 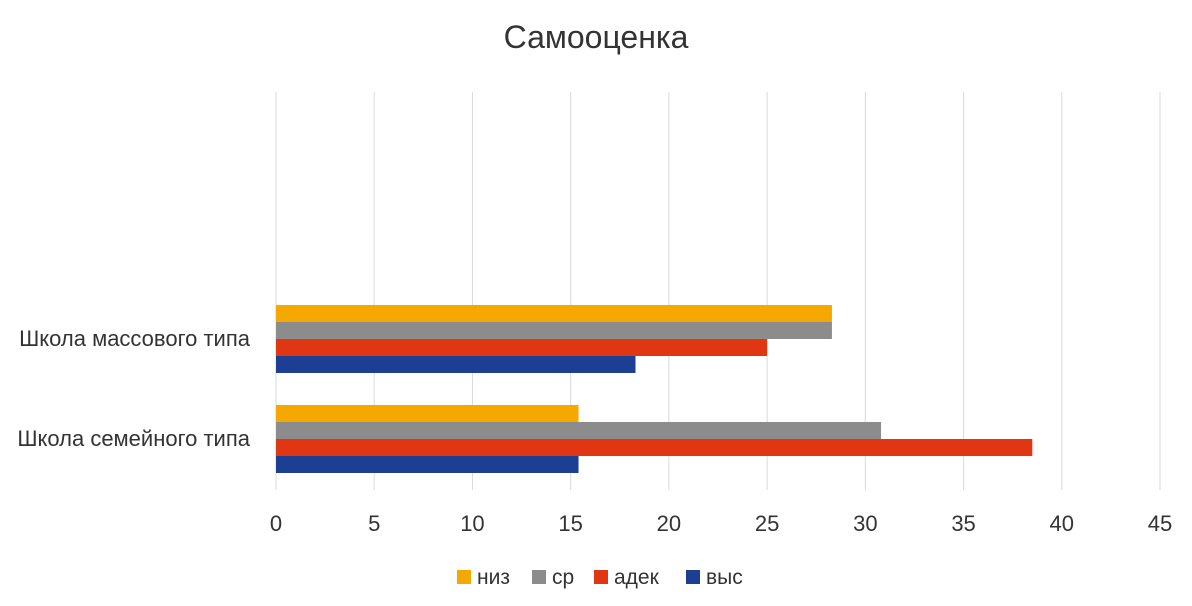 I want to click on bar-выс-1, so click(x=427, y=464).